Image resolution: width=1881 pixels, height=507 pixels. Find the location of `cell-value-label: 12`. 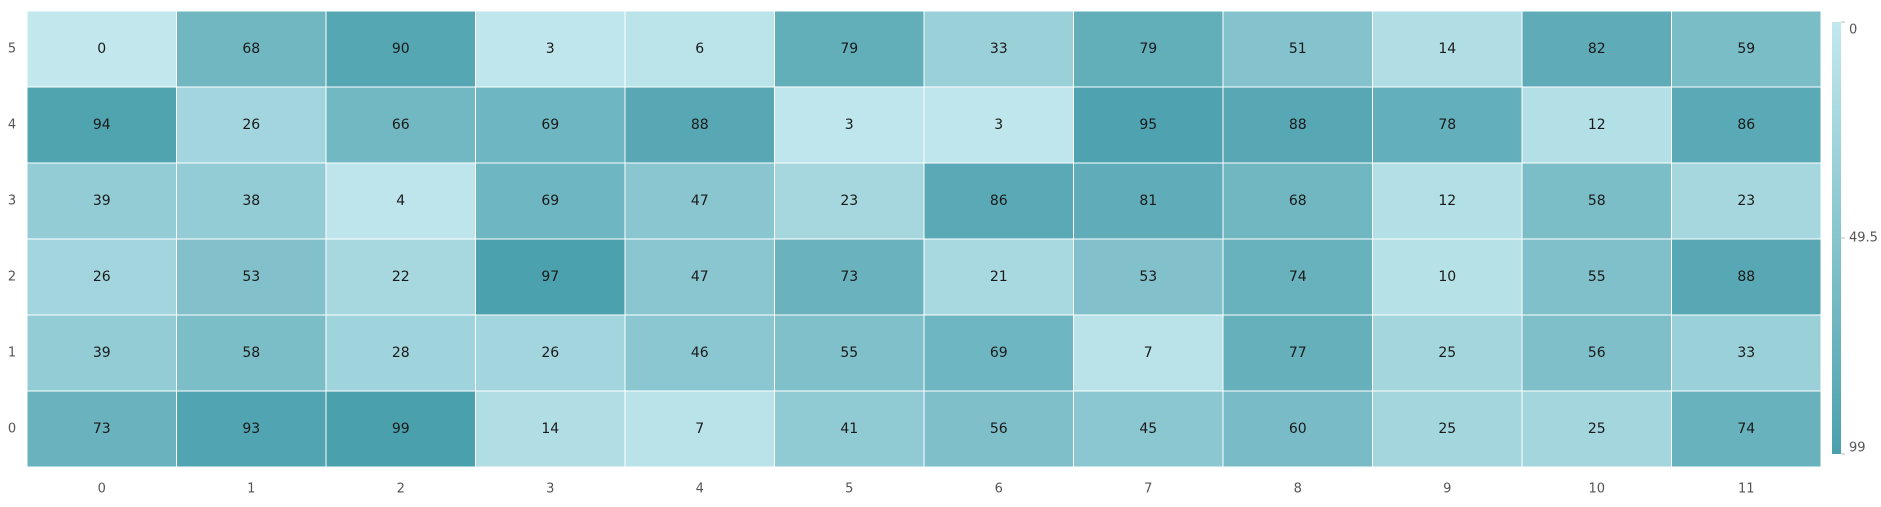

cell-value-label: 12 is located at coordinates (1447, 201).